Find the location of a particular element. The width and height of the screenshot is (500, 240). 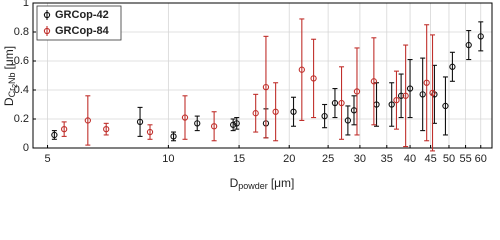

x-label-sub: powder is located at coordinates (253, 186).